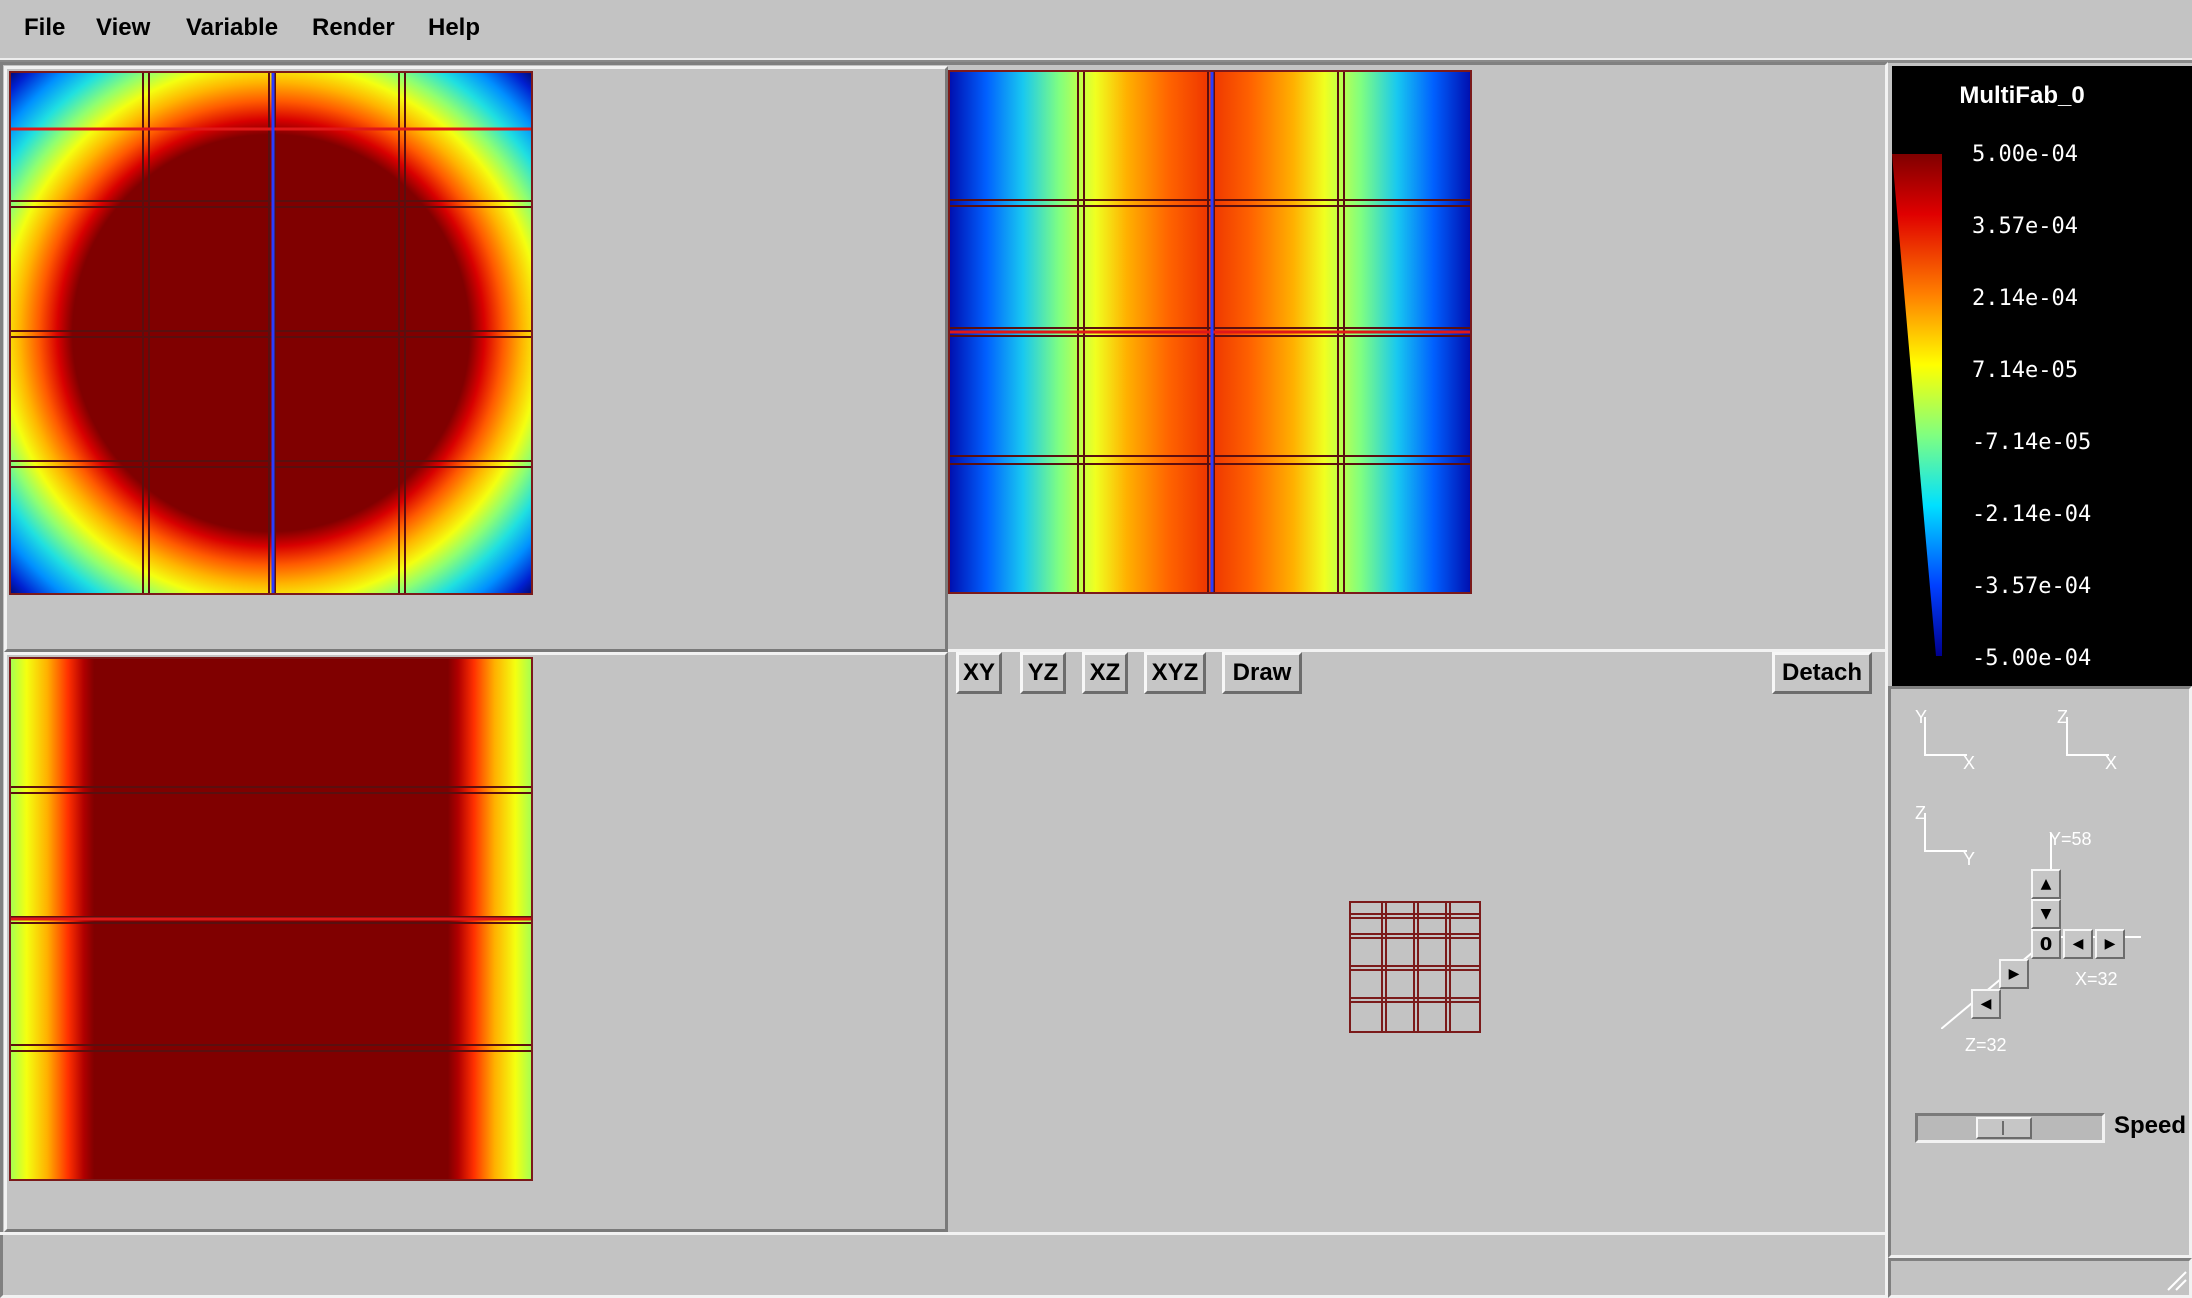  I want to click on legend-label-3: 7.14e-05, so click(2025, 370).